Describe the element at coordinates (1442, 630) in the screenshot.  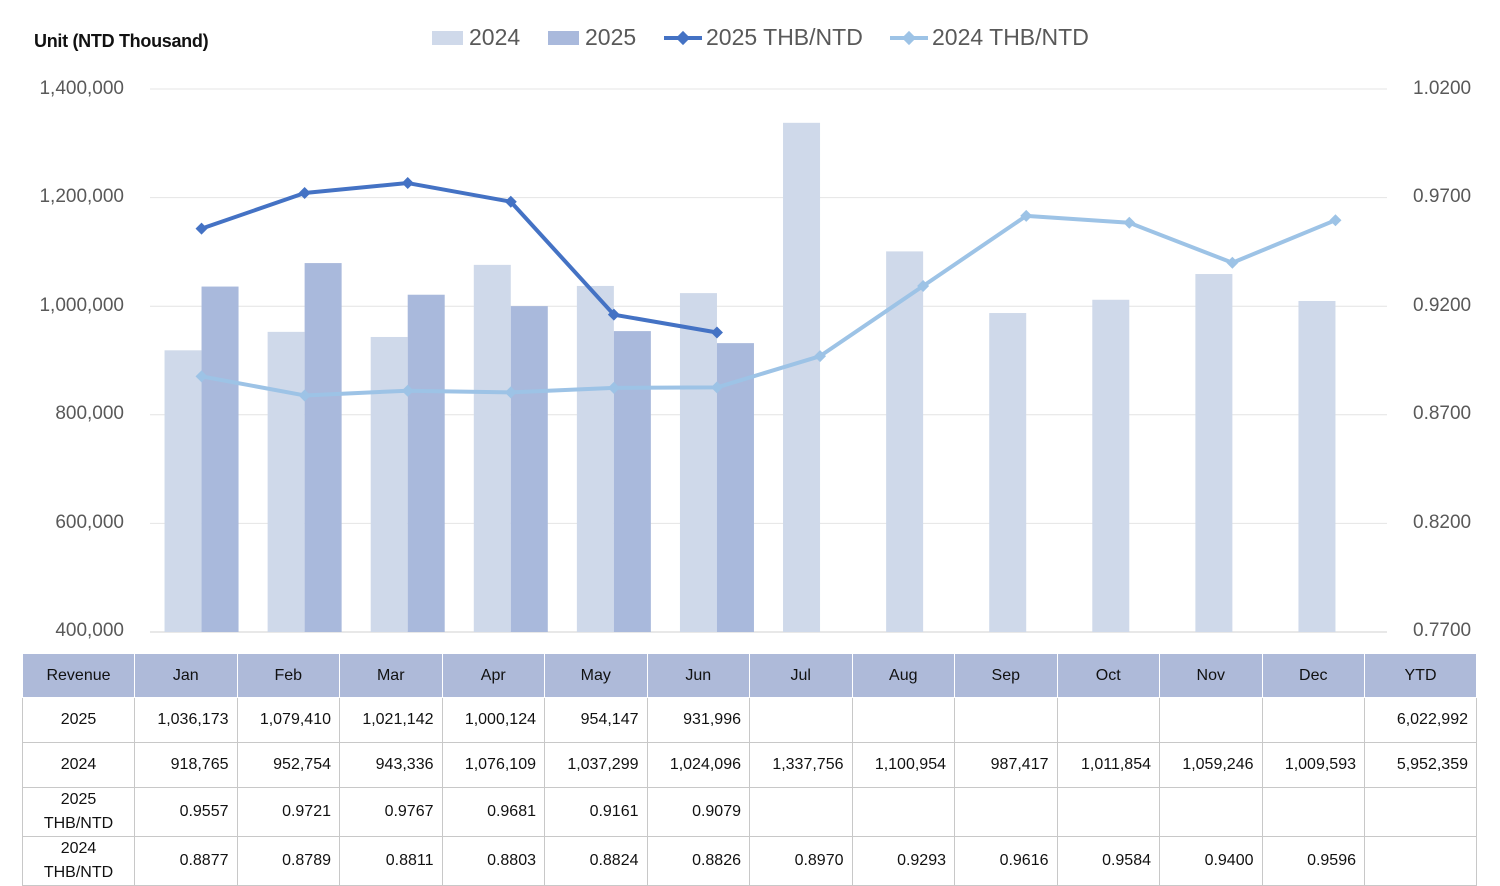
I see `right-axis-tick: 0.7700` at that location.